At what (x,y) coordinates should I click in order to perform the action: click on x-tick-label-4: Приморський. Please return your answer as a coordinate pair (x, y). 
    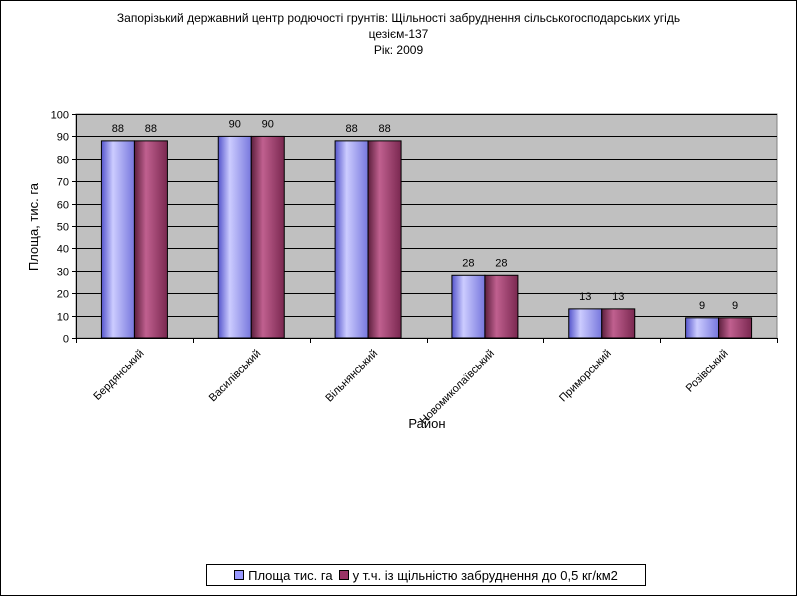
    Looking at the image, I should click on (585, 376).